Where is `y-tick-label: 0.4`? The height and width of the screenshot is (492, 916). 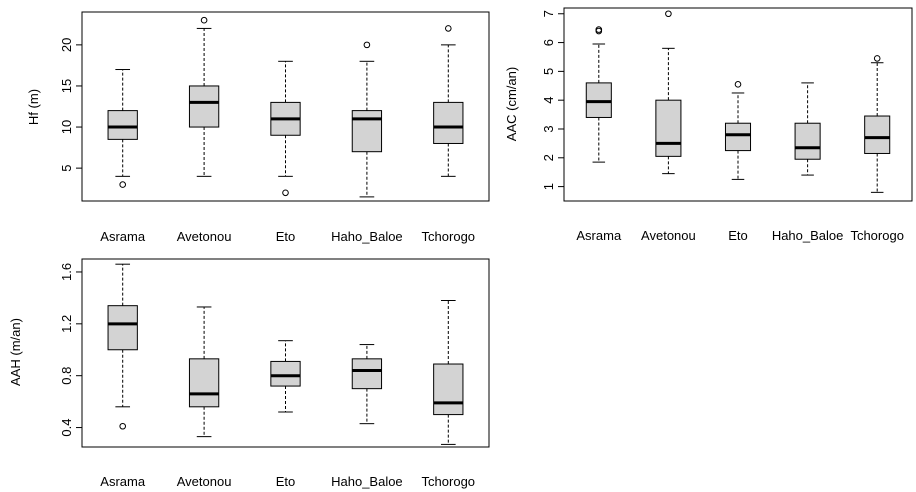
y-tick-label: 0.4 is located at coordinates (66, 428).